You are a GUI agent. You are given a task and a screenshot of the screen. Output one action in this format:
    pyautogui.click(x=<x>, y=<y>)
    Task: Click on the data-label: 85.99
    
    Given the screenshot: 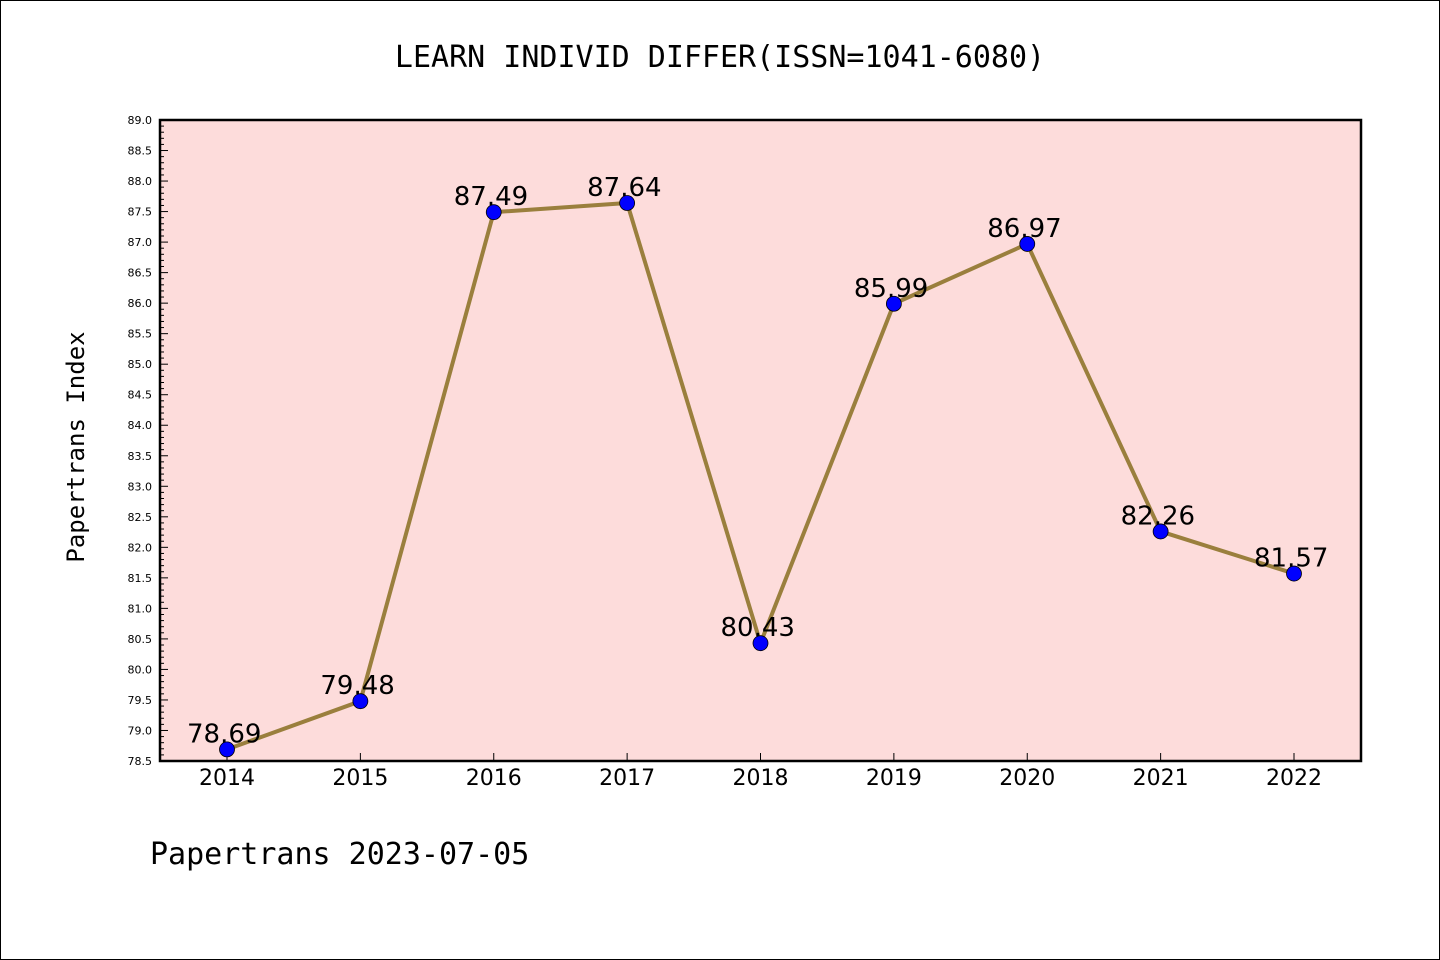 What is the action you would take?
    pyautogui.click(x=891, y=289)
    